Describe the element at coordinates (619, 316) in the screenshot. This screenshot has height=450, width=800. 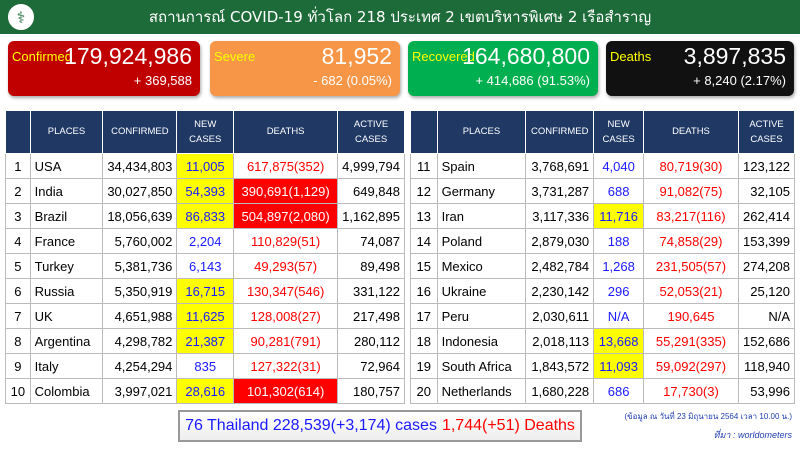
I see `new-cases: N/A` at that location.